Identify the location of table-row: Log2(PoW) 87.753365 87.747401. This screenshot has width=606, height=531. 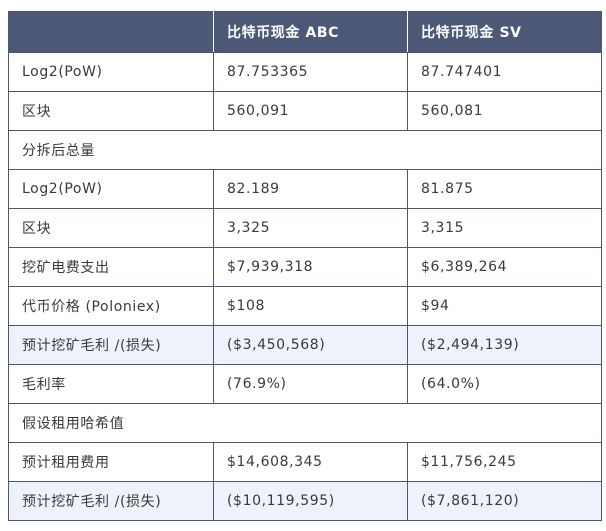
(305, 72).